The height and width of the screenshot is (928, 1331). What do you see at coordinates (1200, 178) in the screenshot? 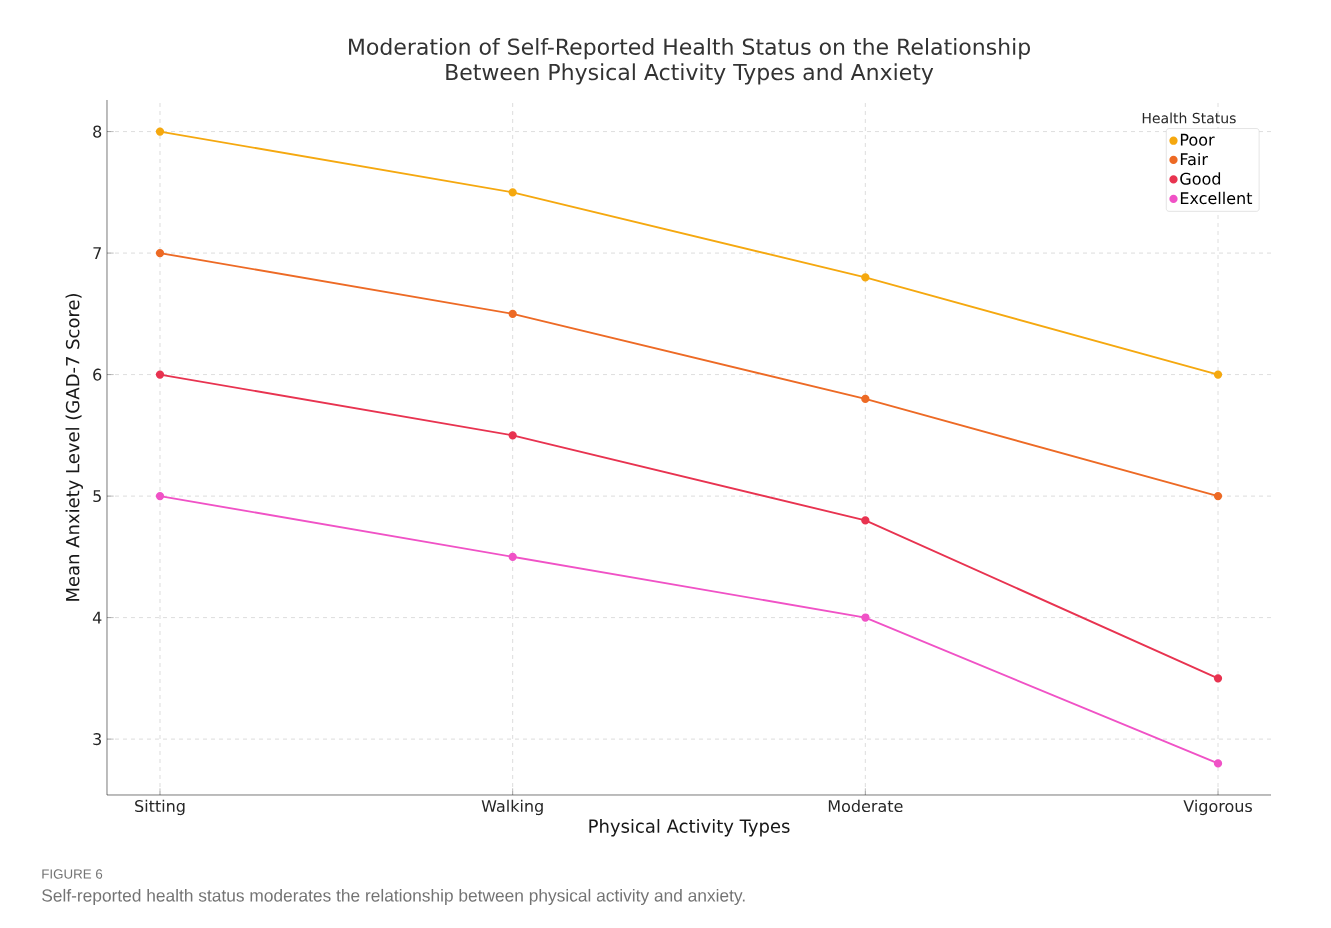
I see `legend-label: Good` at bounding box center [1200, 178].